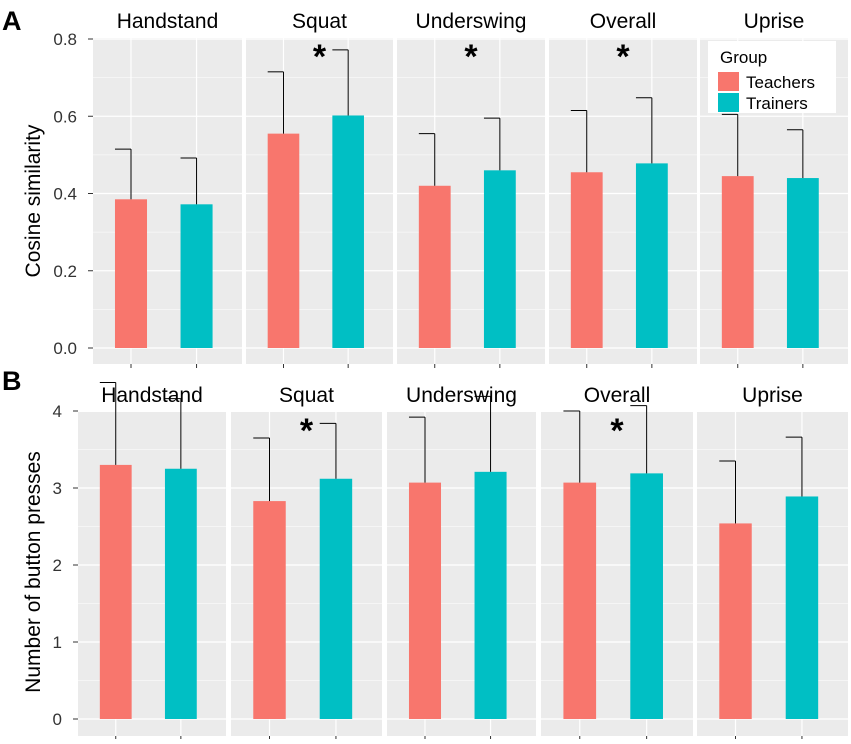 The image size is (851, 744). I want to click on y-axis-label: Number of button presses, so click(33, 572).